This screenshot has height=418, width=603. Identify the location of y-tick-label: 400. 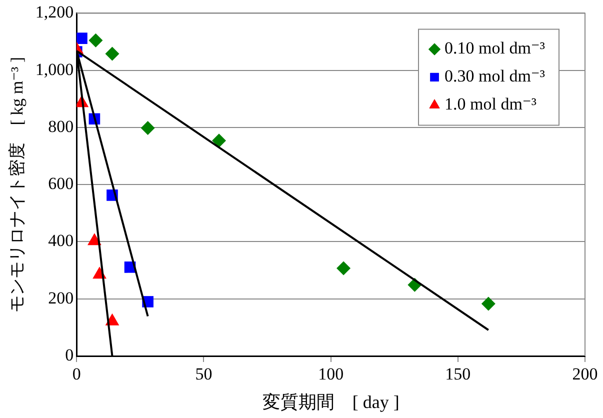
(61, 240).